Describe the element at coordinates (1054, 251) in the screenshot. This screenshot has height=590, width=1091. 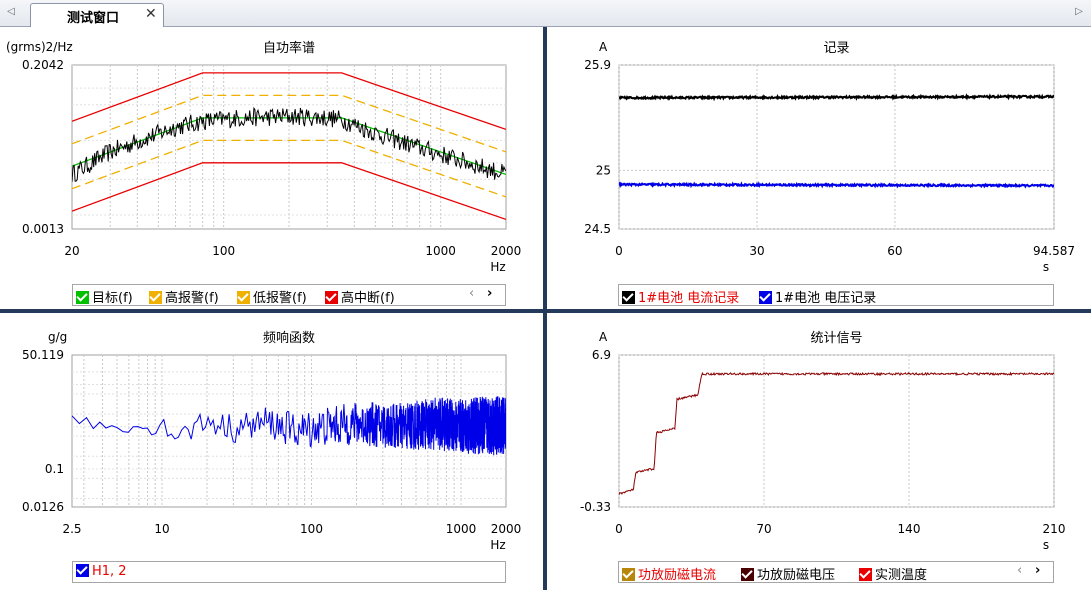
I see `x-tick-label: 94.587` at that location.